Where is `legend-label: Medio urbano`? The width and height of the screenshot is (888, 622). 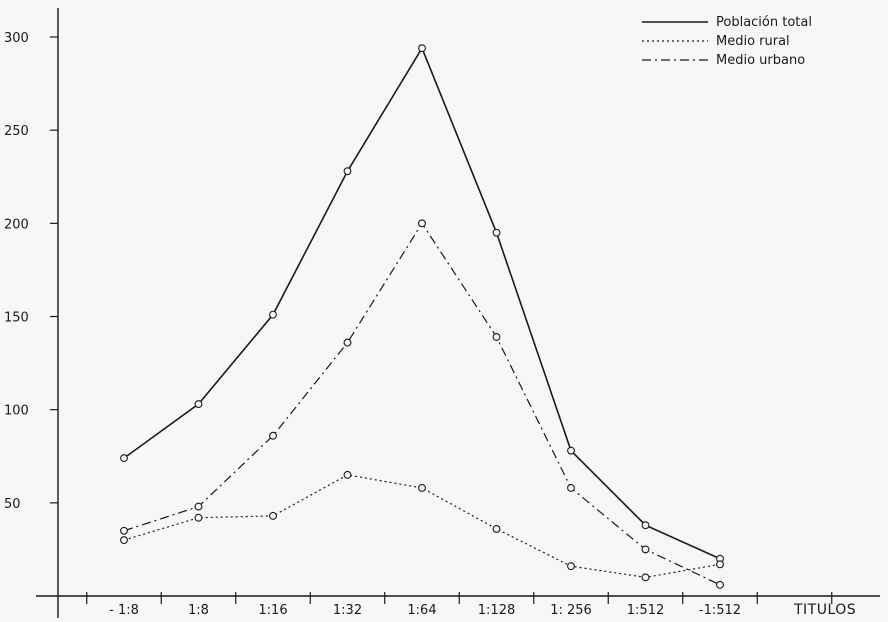
legend-label: Medio urbano is located at coordinates (760, 60).